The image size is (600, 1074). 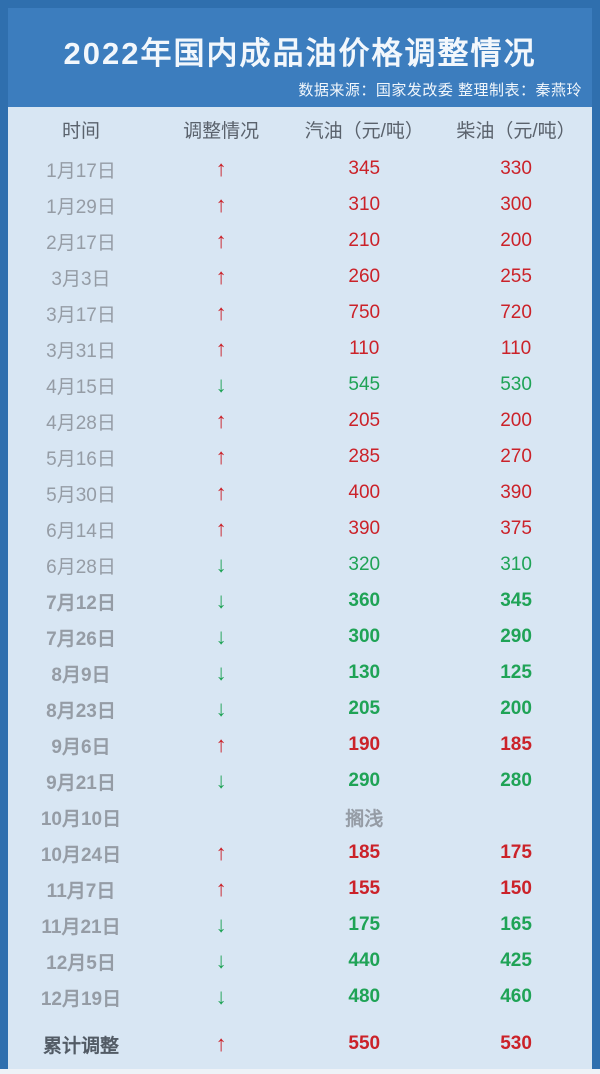 I want to click on gasoline-value: 550, so click(x=364, y=1043).